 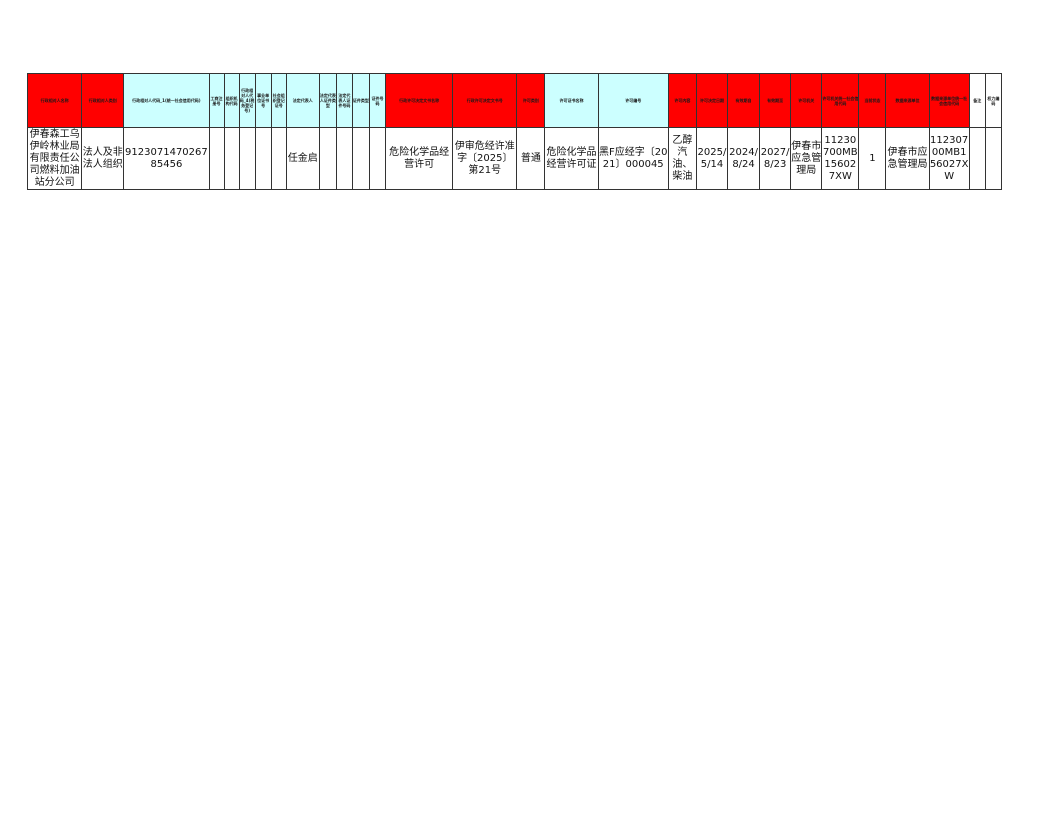 What do you see at coordinates (263, 100) in the screenshot?
I see `header-cell: 事业单位证书号` at bounding box center [263, 100].